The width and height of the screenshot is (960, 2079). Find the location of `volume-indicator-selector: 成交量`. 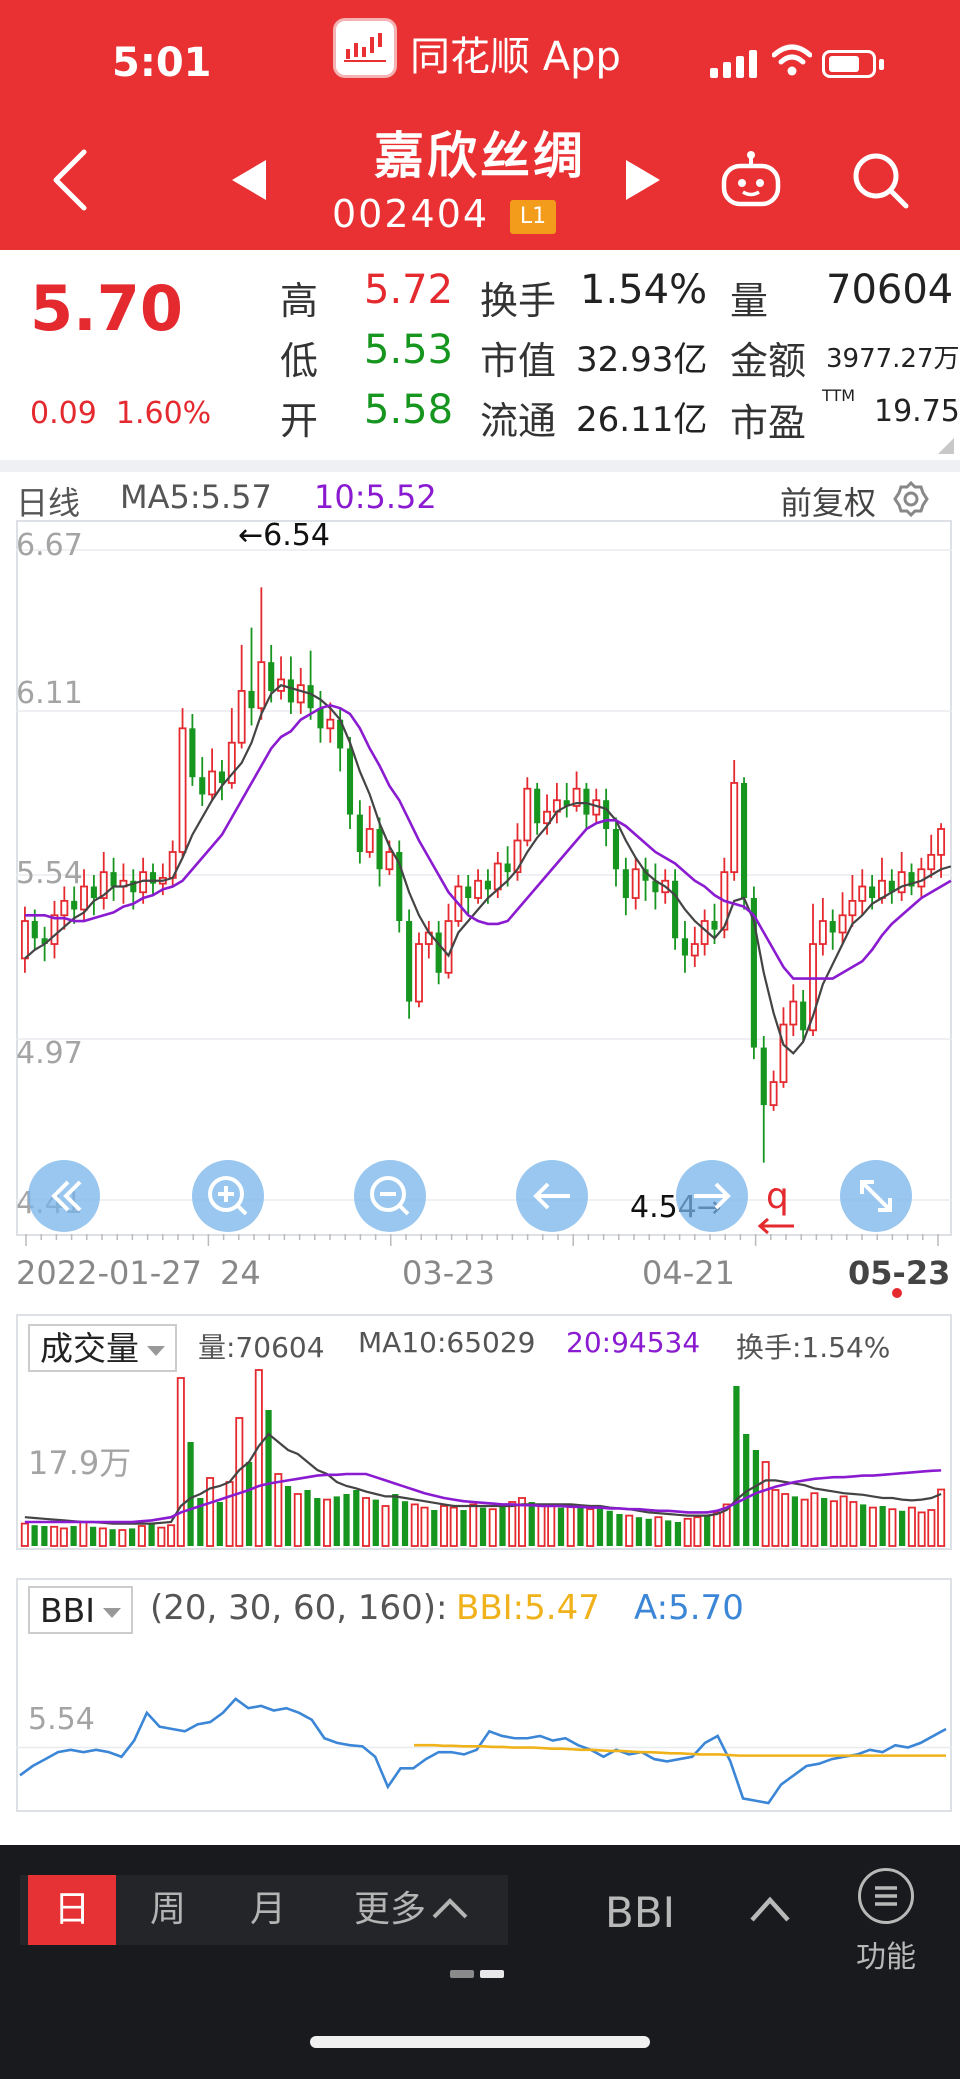

volume-indicator-selector: 成交量 is located at coordinates (102, 1348).